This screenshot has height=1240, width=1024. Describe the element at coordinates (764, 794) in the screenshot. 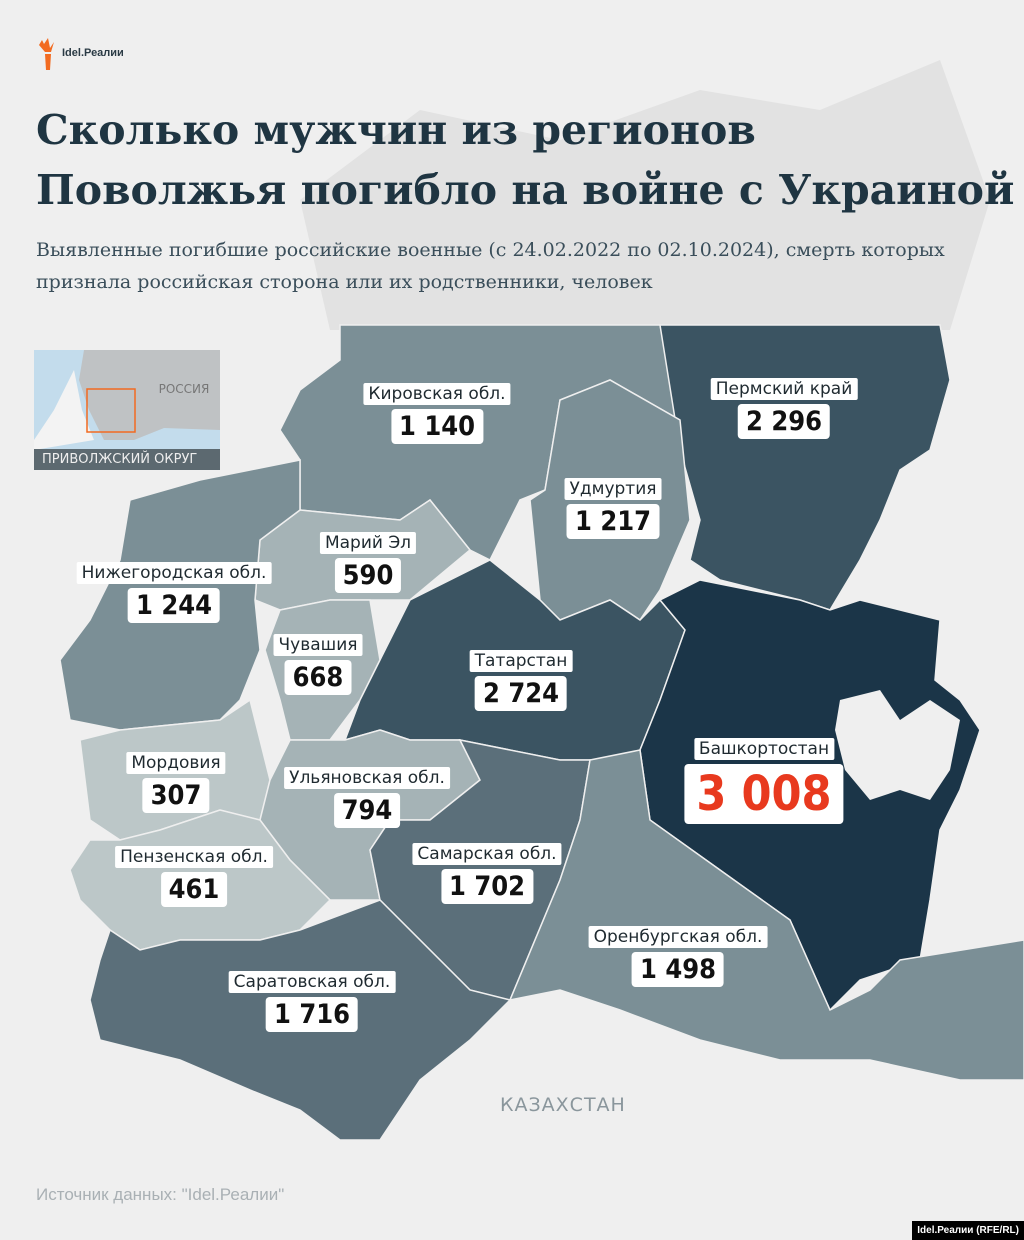

I see `region-value: 3 008` at that location.